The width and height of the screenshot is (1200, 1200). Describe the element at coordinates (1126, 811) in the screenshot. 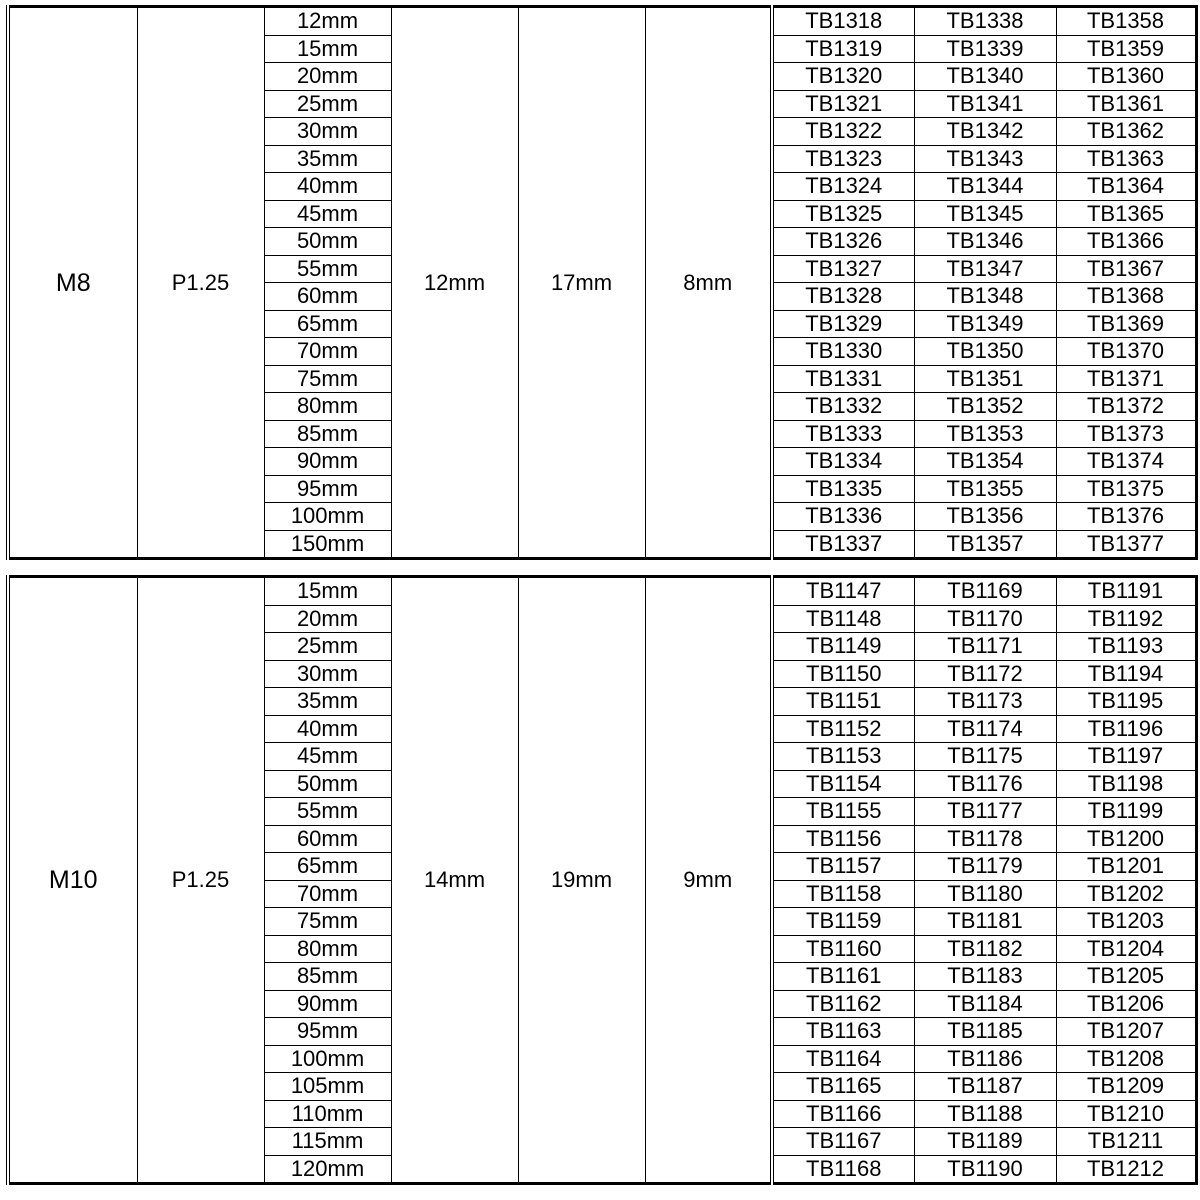

I see `part-code-cell: TB1199` at that location.